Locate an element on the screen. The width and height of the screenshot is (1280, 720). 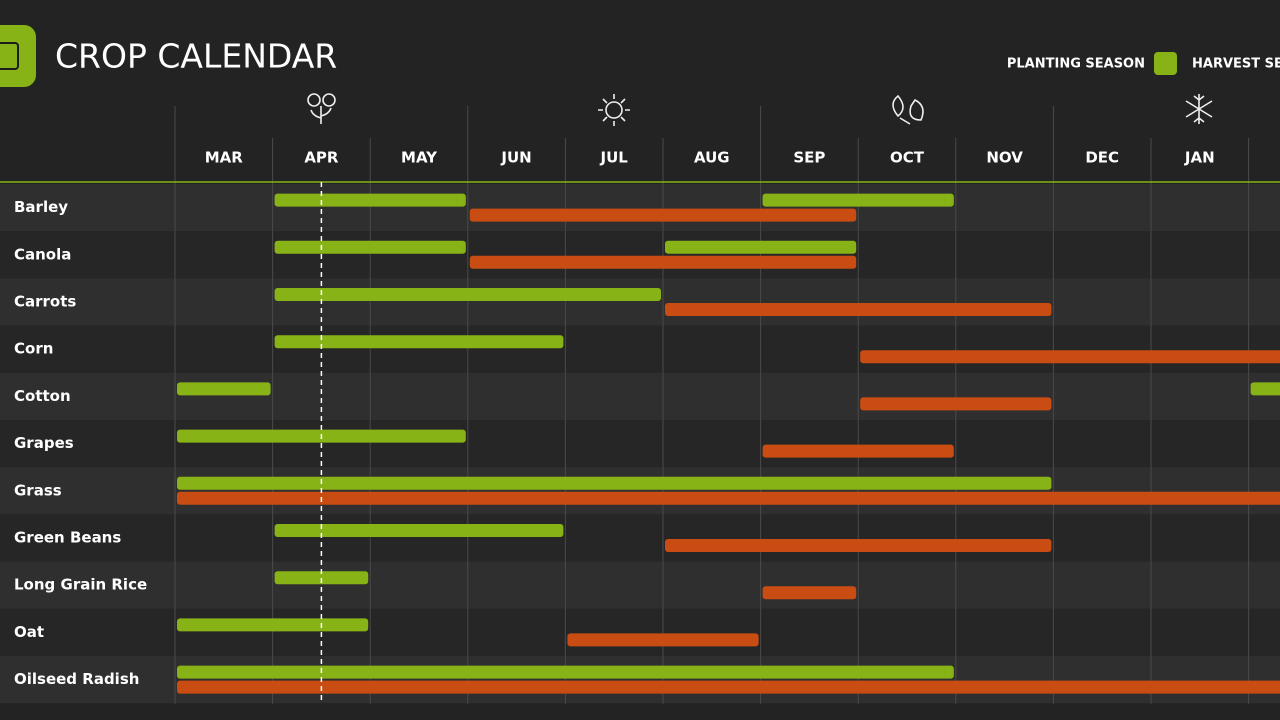
month-label: JAN is located at coordinates (1199, 158).